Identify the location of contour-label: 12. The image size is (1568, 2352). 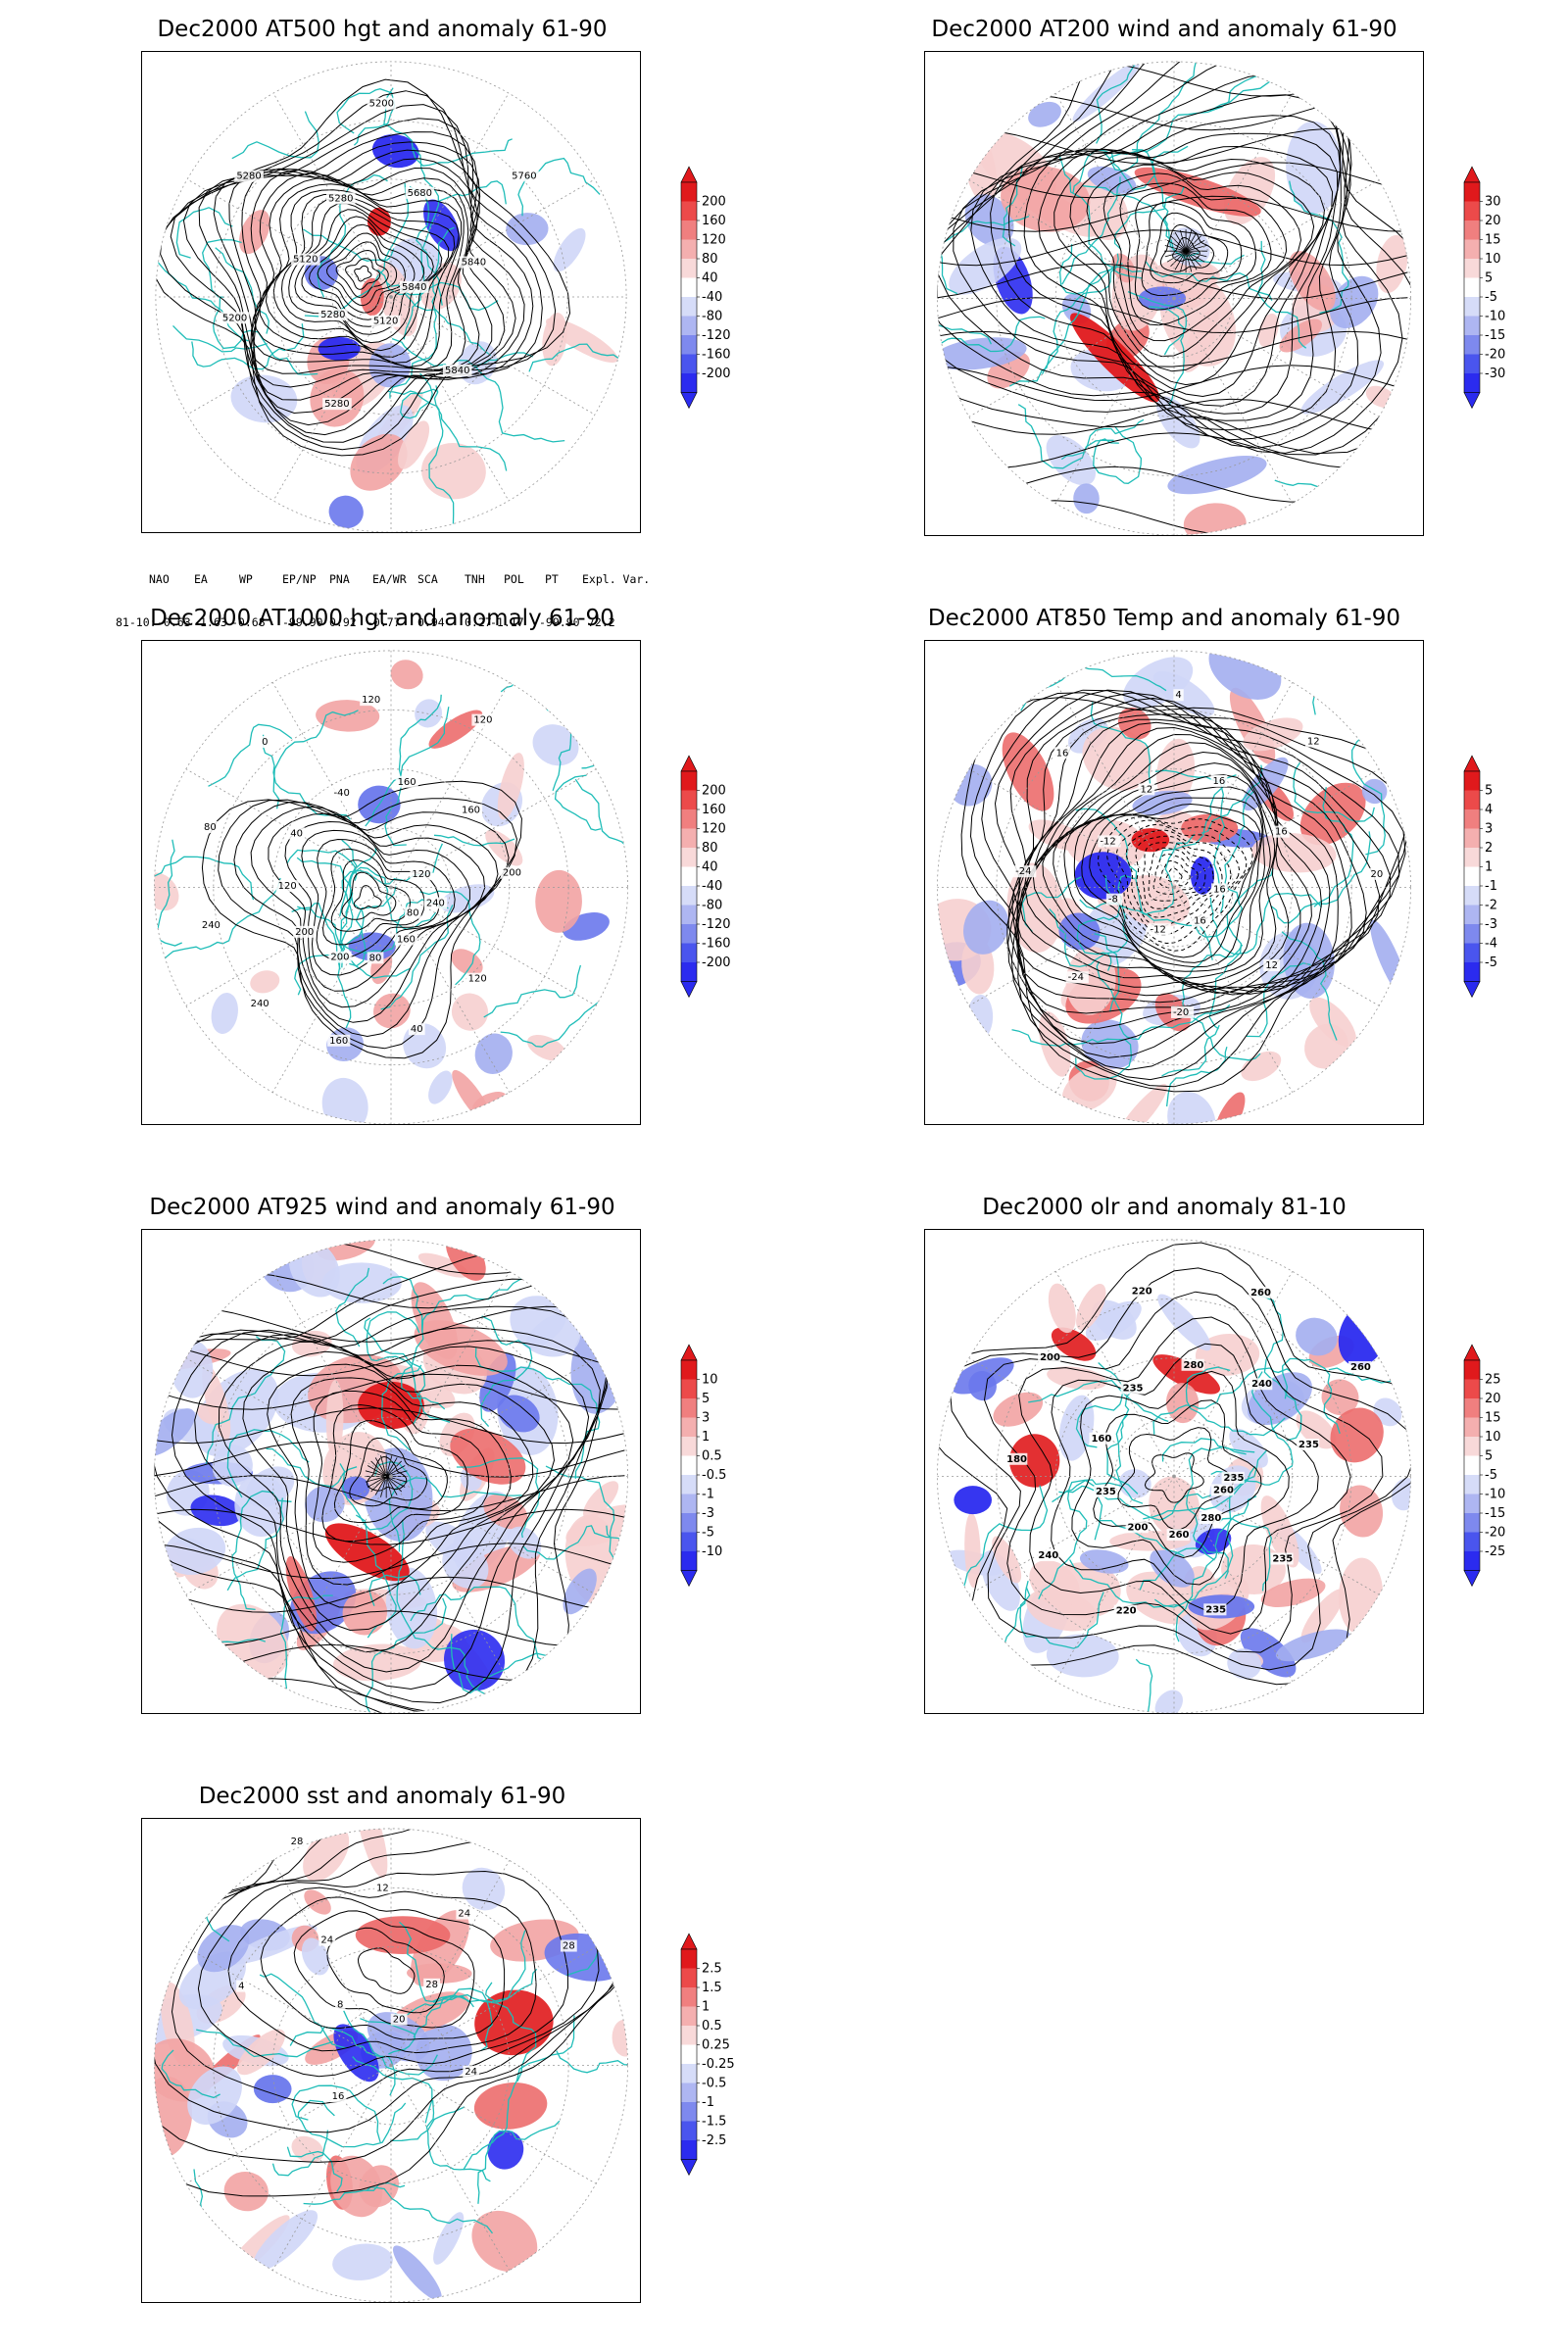
(1271, 965).